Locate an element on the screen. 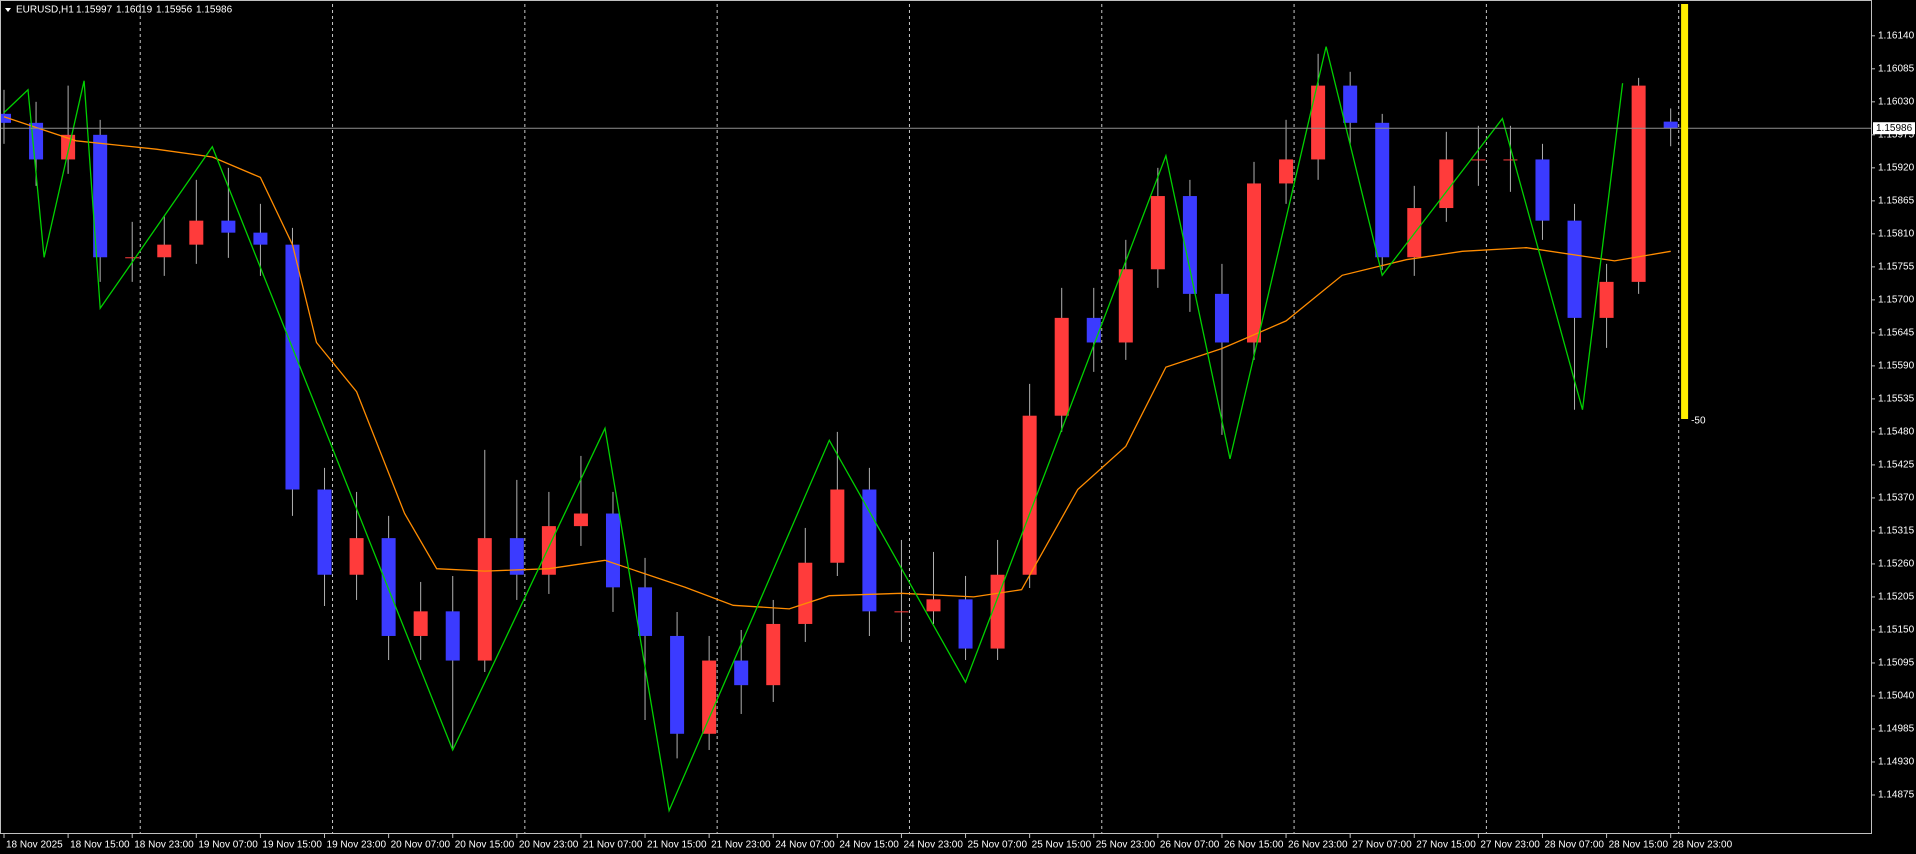 The height and width of the screenshot is (854, 1916). x-tick-label: 19 Nov 15:00 is located at coordinates (292, 845).